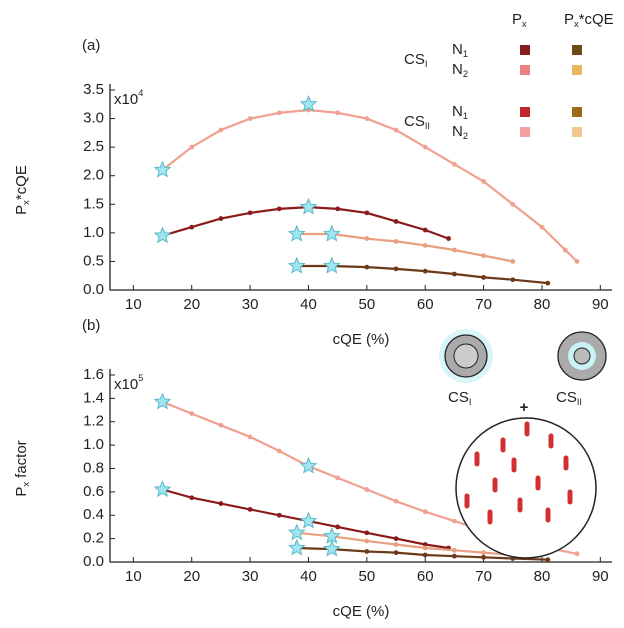 The width and height of the screenshot is (624, 628). I want to click on legend-row: N1, so click(460, 50).